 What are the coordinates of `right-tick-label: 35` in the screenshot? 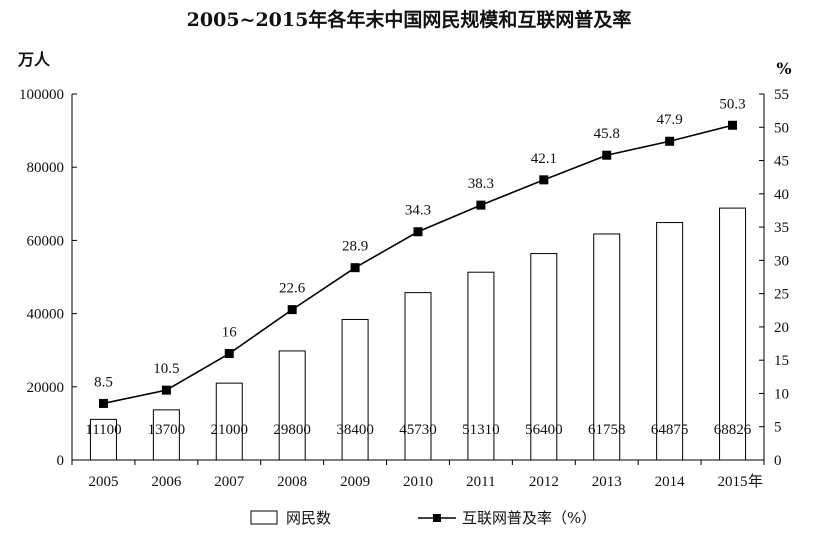 It's located at (781, 228).